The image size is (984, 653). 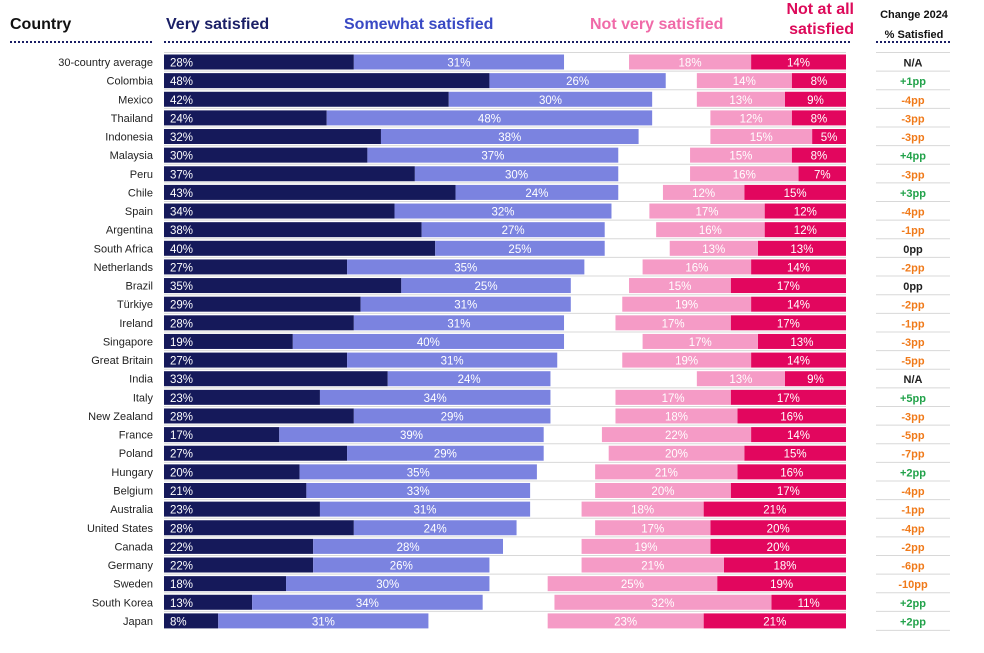 What do you see at coordinates (133, 547) in the screenshot?
I see `country-label: Canada` at bounding box center [133, 547].